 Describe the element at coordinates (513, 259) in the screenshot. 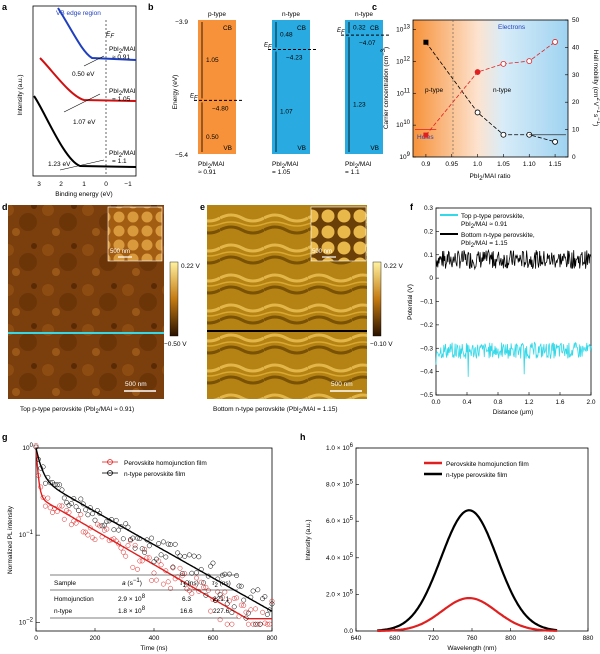

I see `f-trace-bottom-ntype` at that location.